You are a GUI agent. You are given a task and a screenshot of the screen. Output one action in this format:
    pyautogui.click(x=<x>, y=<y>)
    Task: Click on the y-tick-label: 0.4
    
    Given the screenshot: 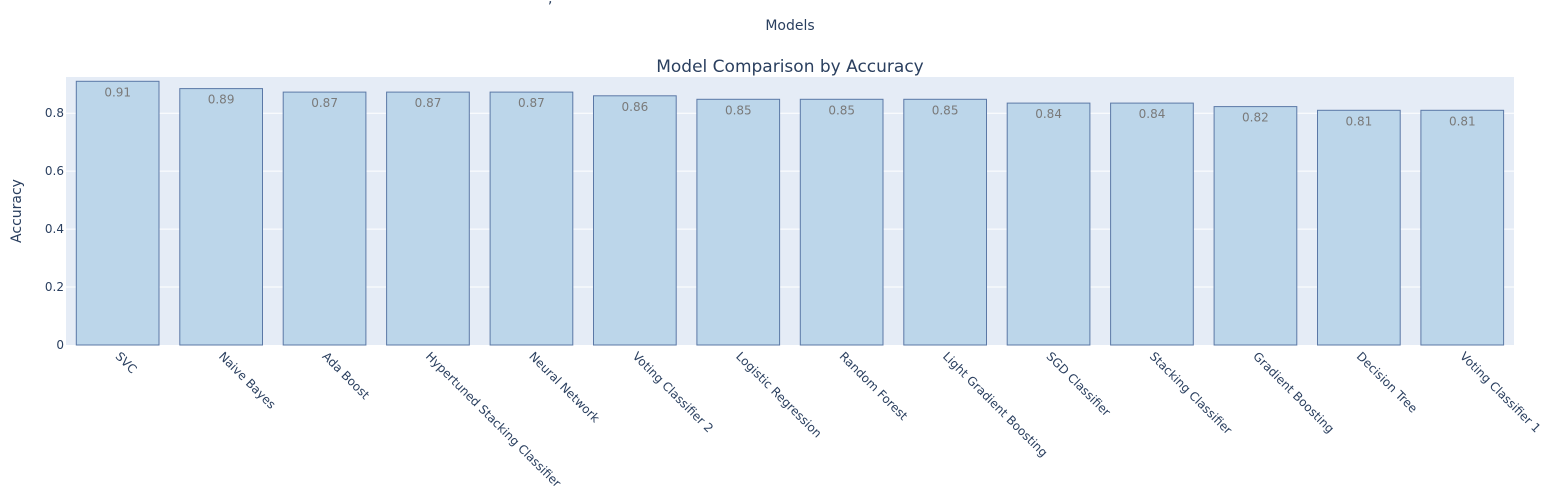 What is the action you would take?
    pyautogui.click(x=54, y=229)
    